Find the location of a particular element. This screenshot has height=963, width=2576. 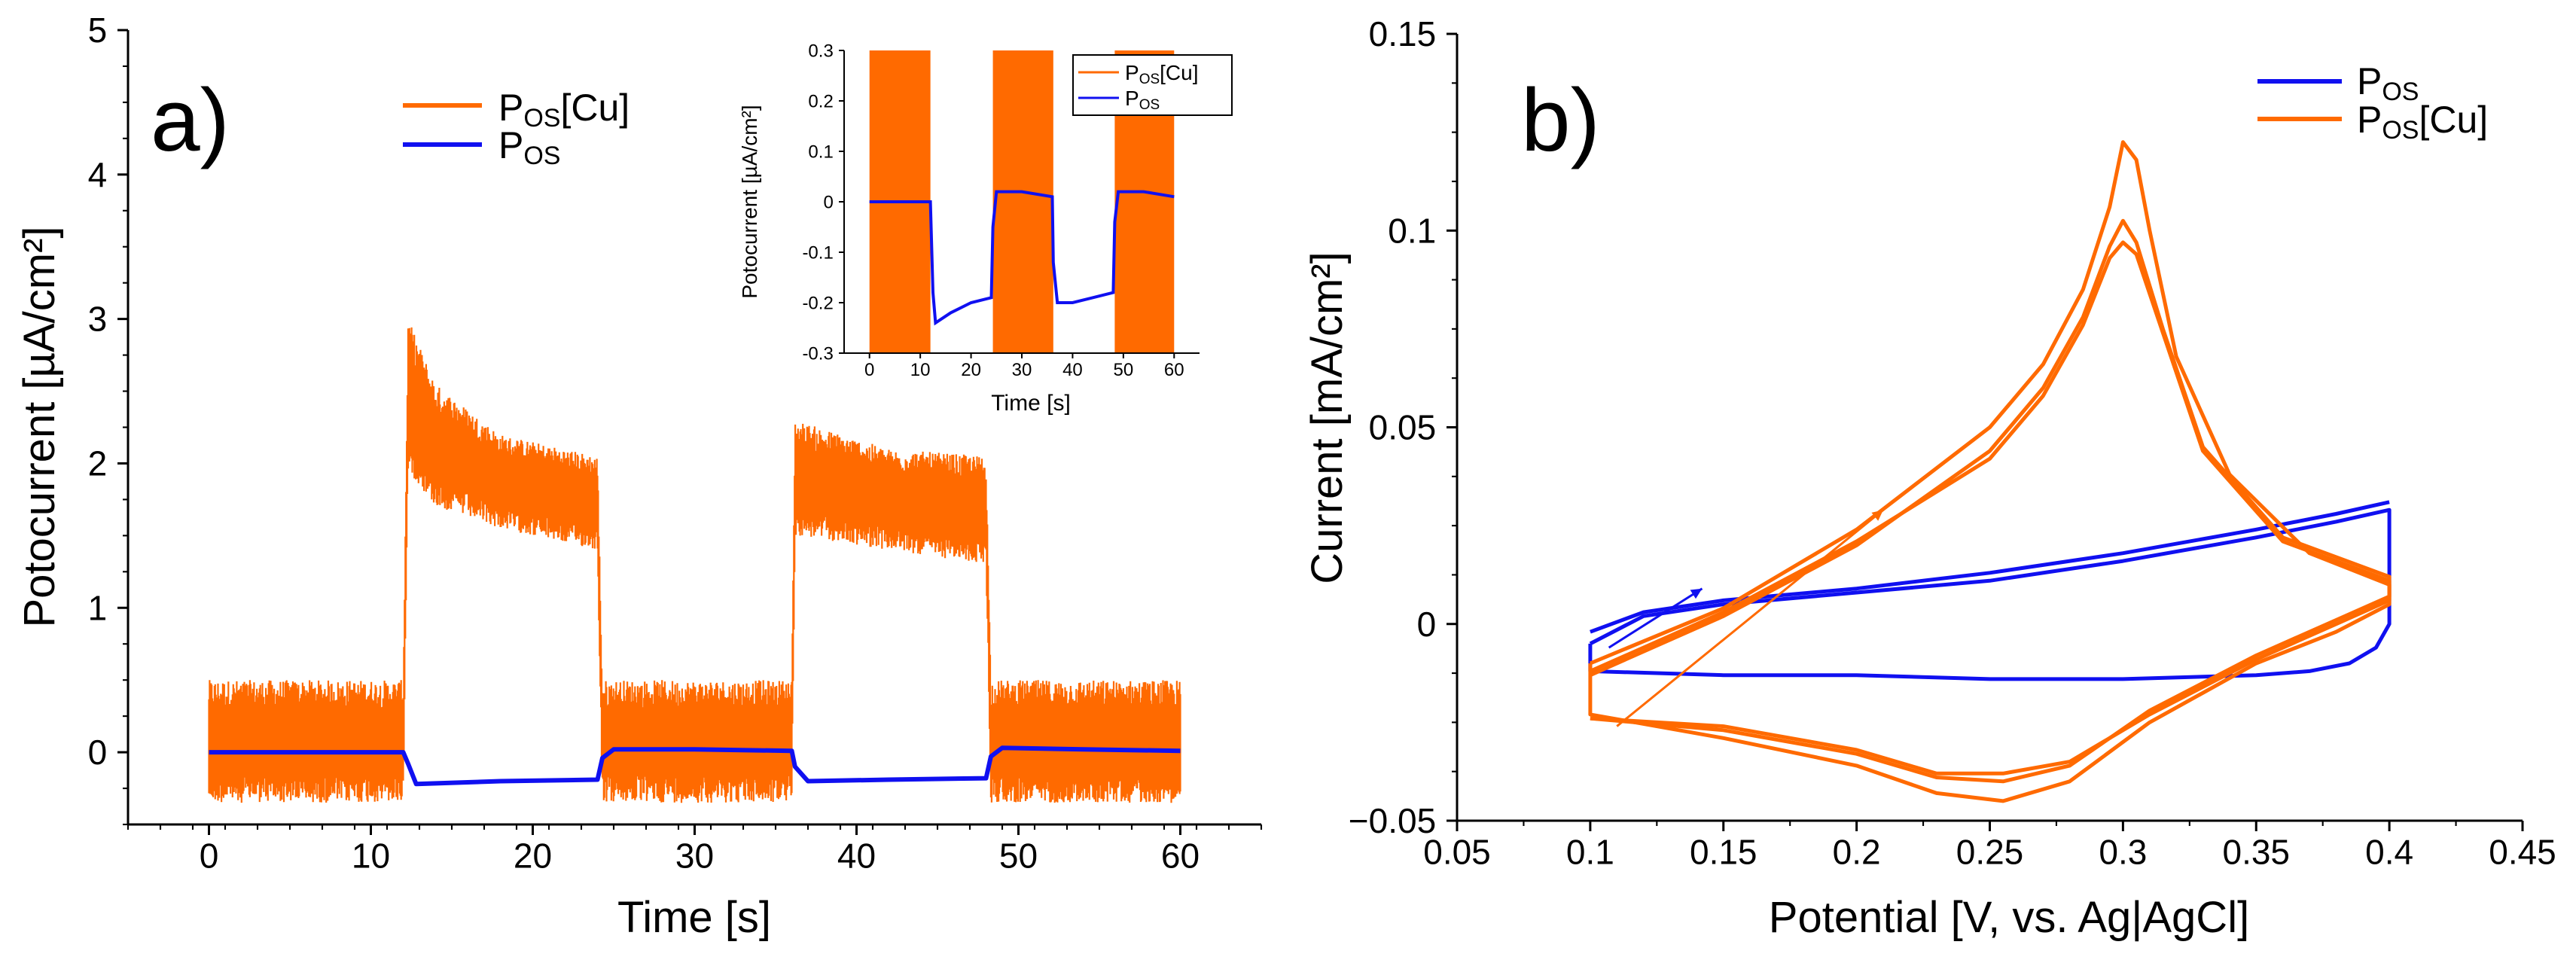

legend-a-blue-sub: OS is located at coordinates (541, 156).